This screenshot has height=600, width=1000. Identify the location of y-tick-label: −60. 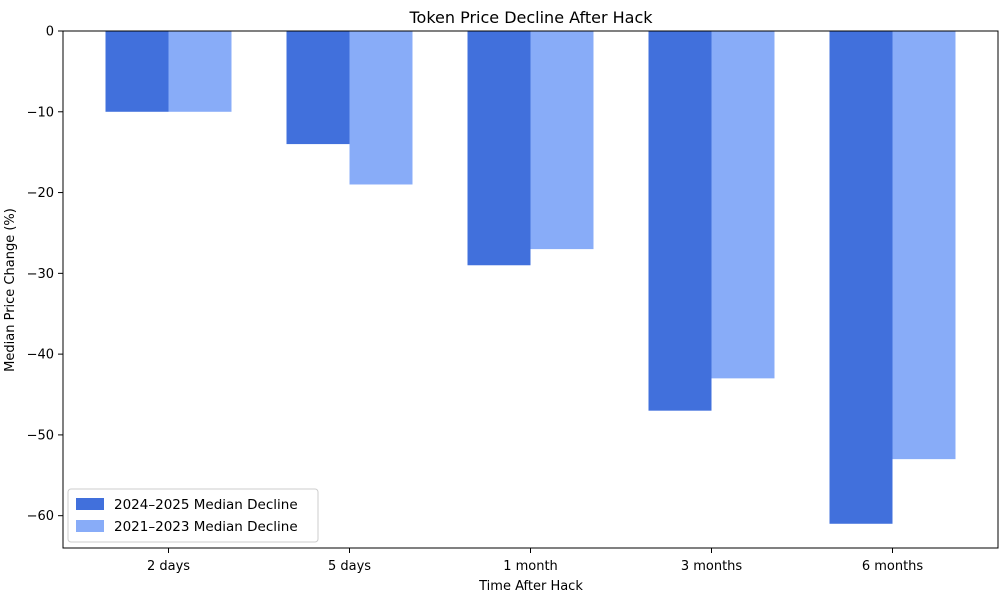
(40, 516).